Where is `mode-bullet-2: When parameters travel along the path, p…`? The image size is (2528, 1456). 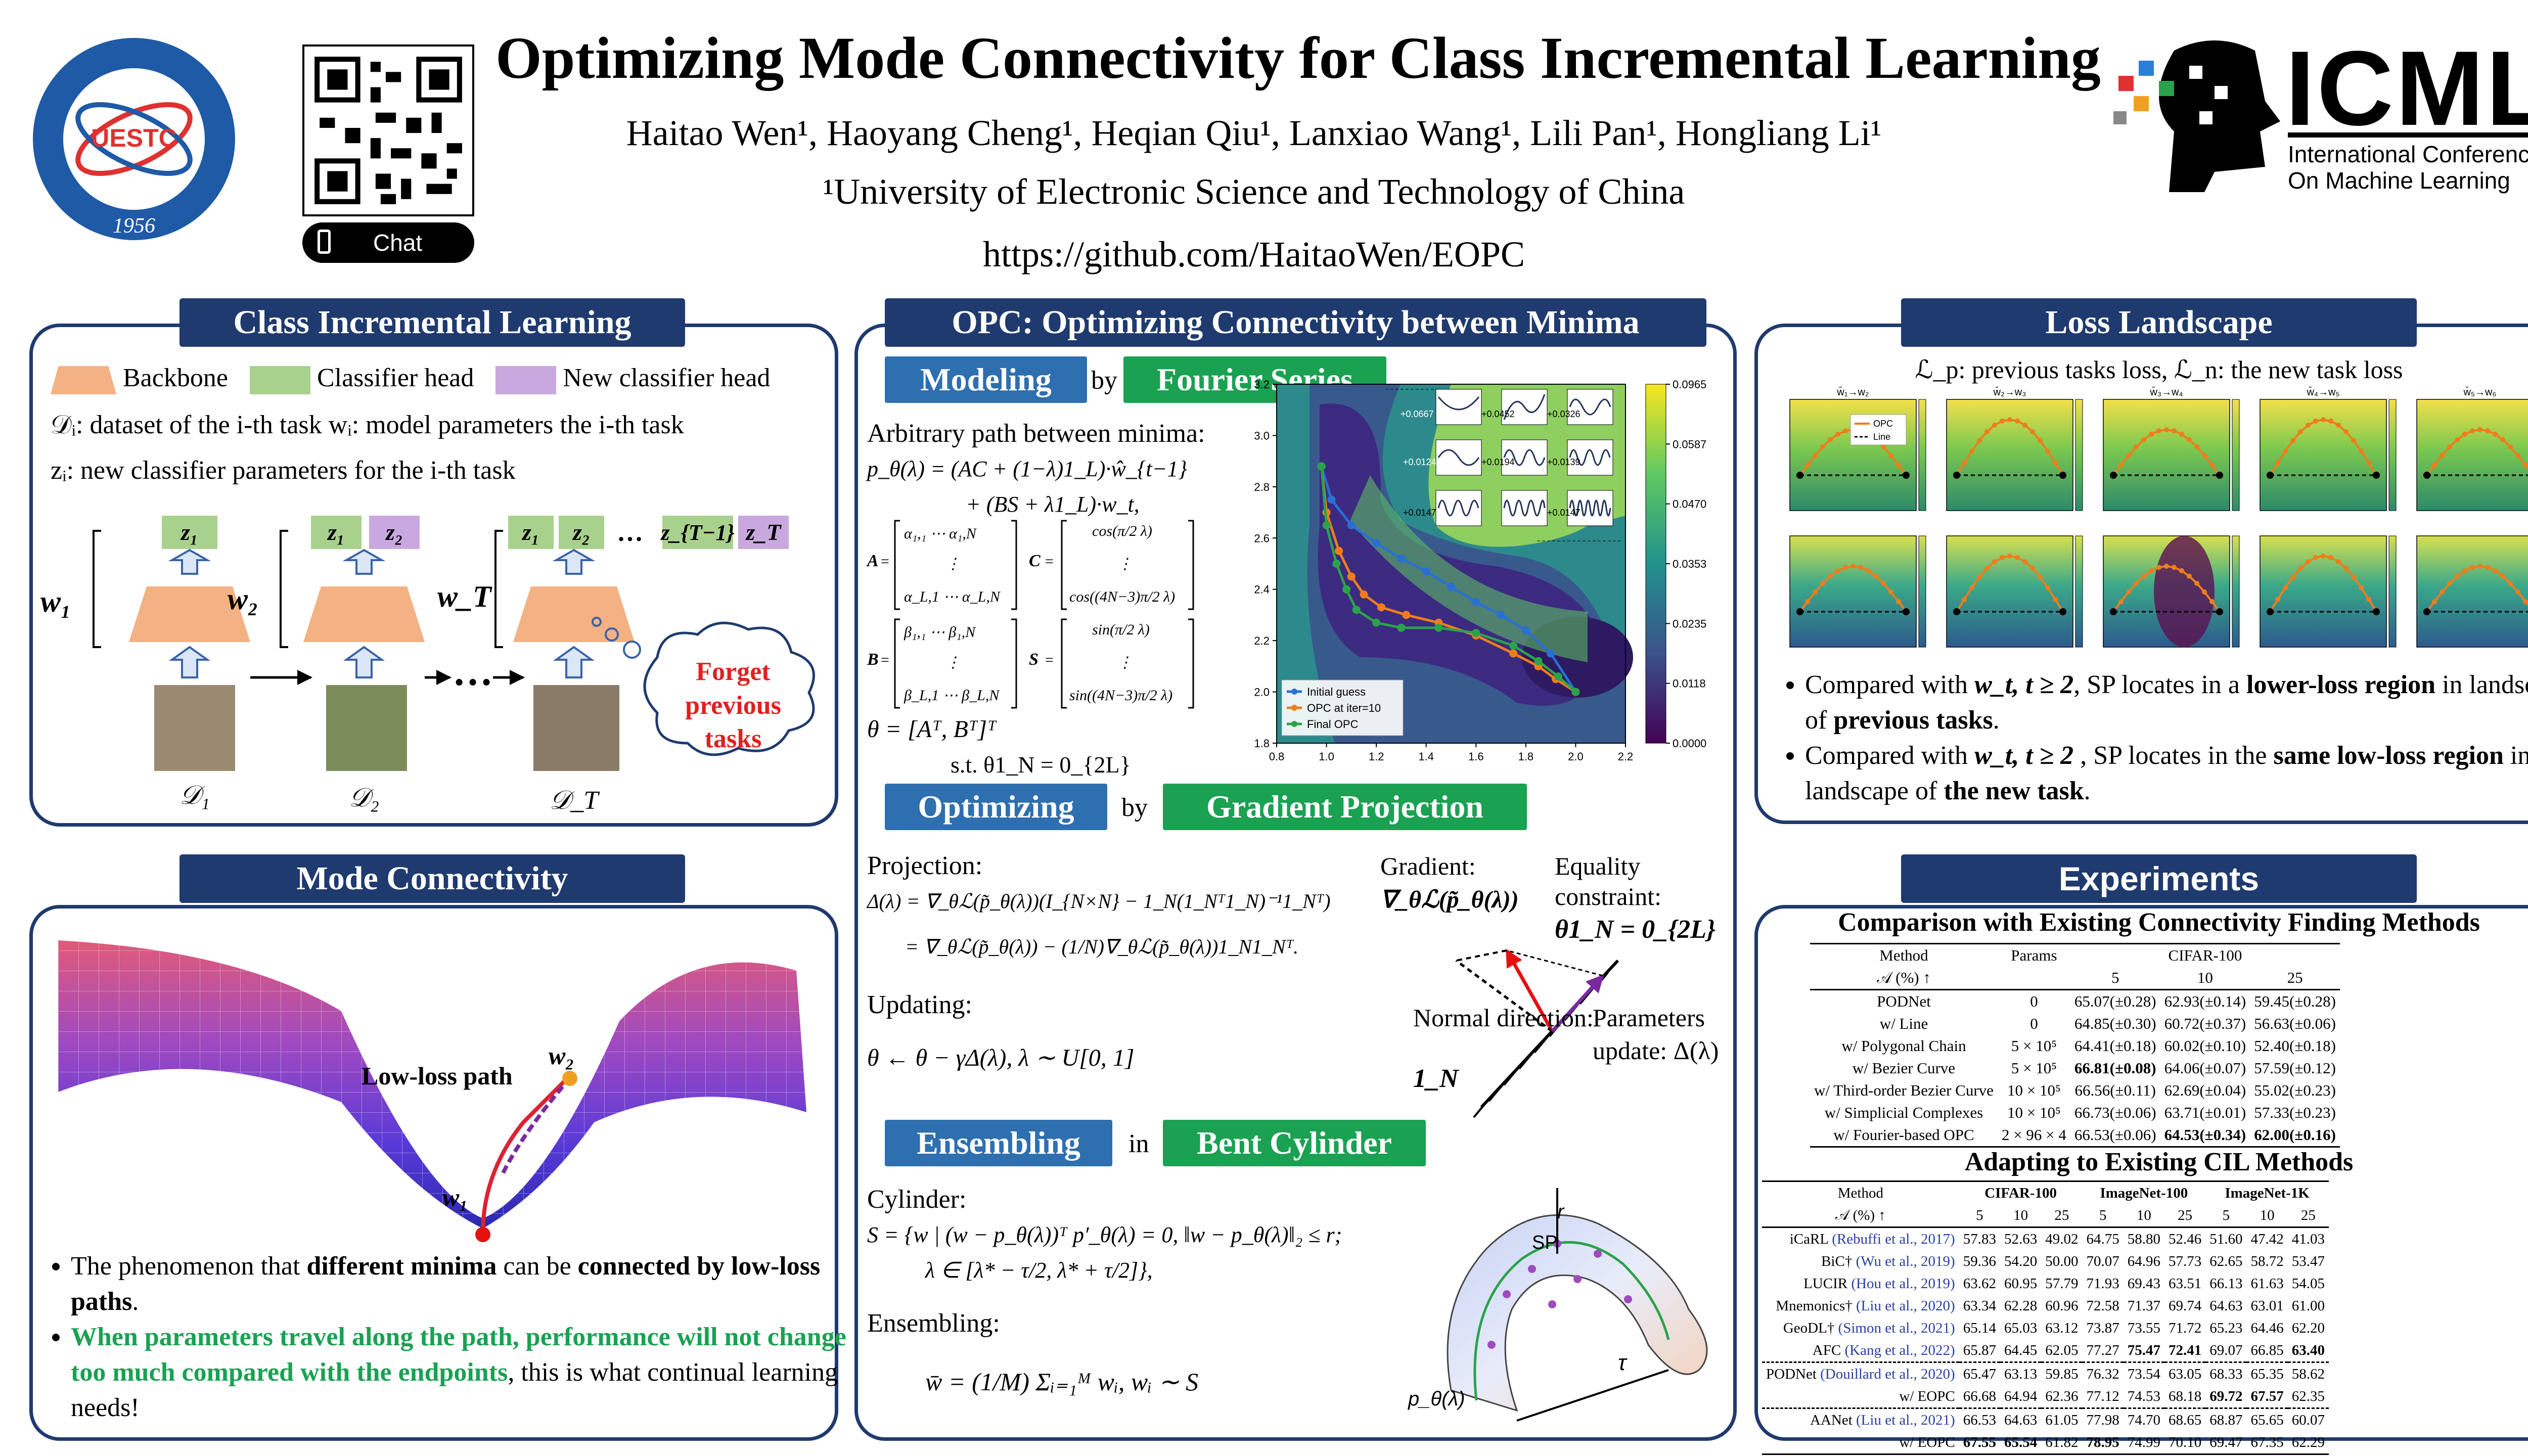
mode-bullet-2: When parameters travel along the path, p… is located at coordinates (466, 1373).